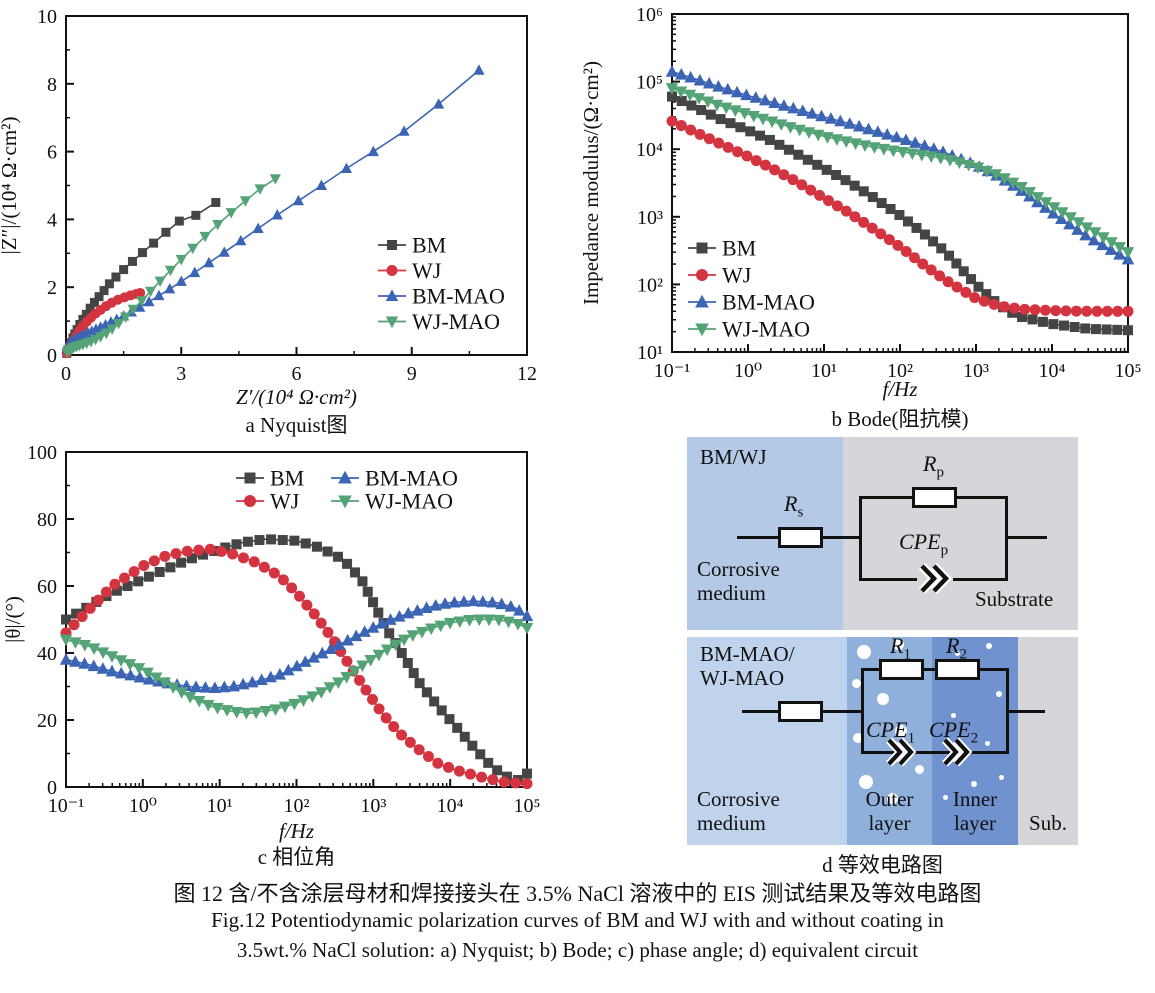  Describe the element at coordinates (1052, 371) in the screenshot. I see `x-tick-label: 10⁴` at that location.